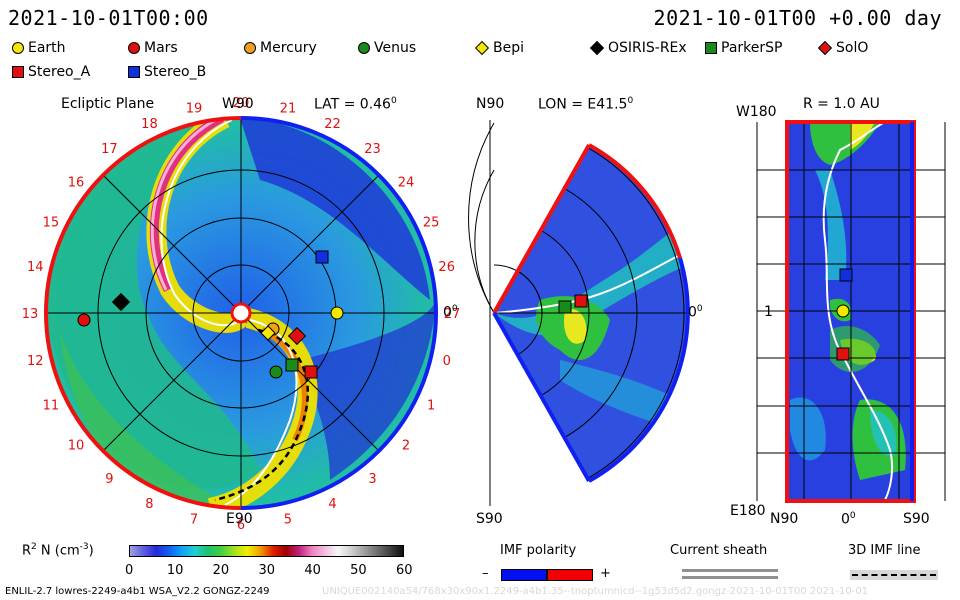 Image resolution: width=960 pixels, height=600 pixels. Describe the element at coordinates (51, 406) in the screenshot. I see `carrington-tick: 11` at that location.